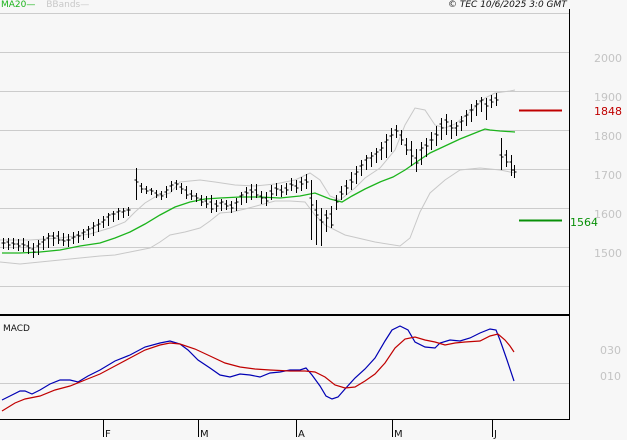 This screenshot has height=440, width=627. What do you see at coordinates (495, 434) in the screenshot?
I see `svg-text: J` at bounding box center [495, 434].